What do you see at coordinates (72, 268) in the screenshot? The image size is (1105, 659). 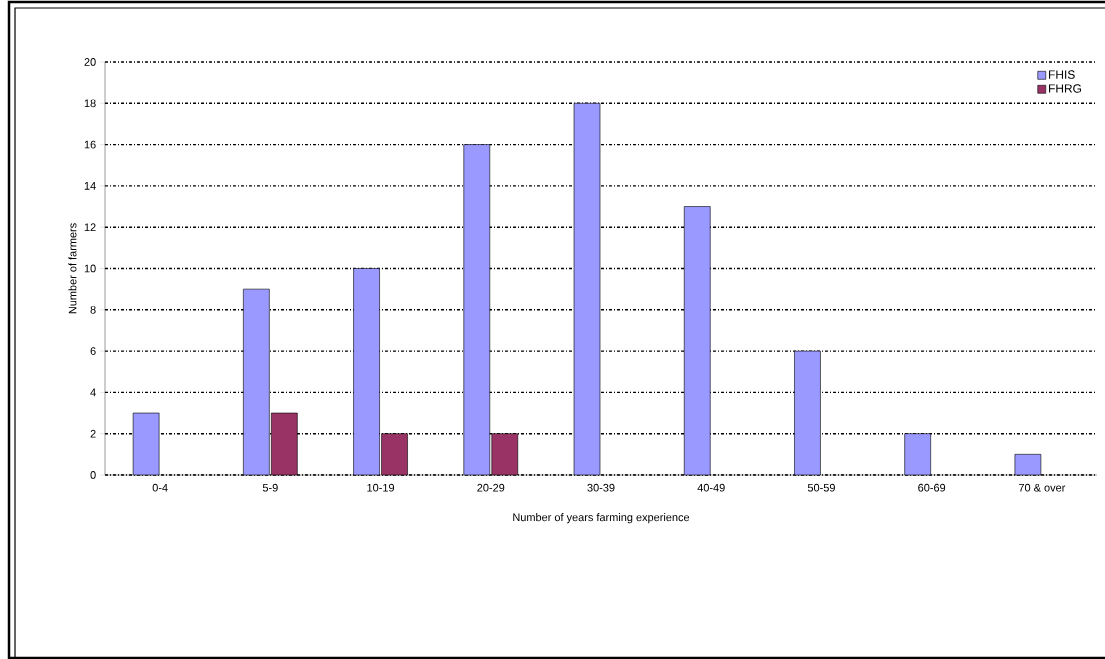 I see `y-axis-title: Number of farmers` at bounding box center [72, 268].